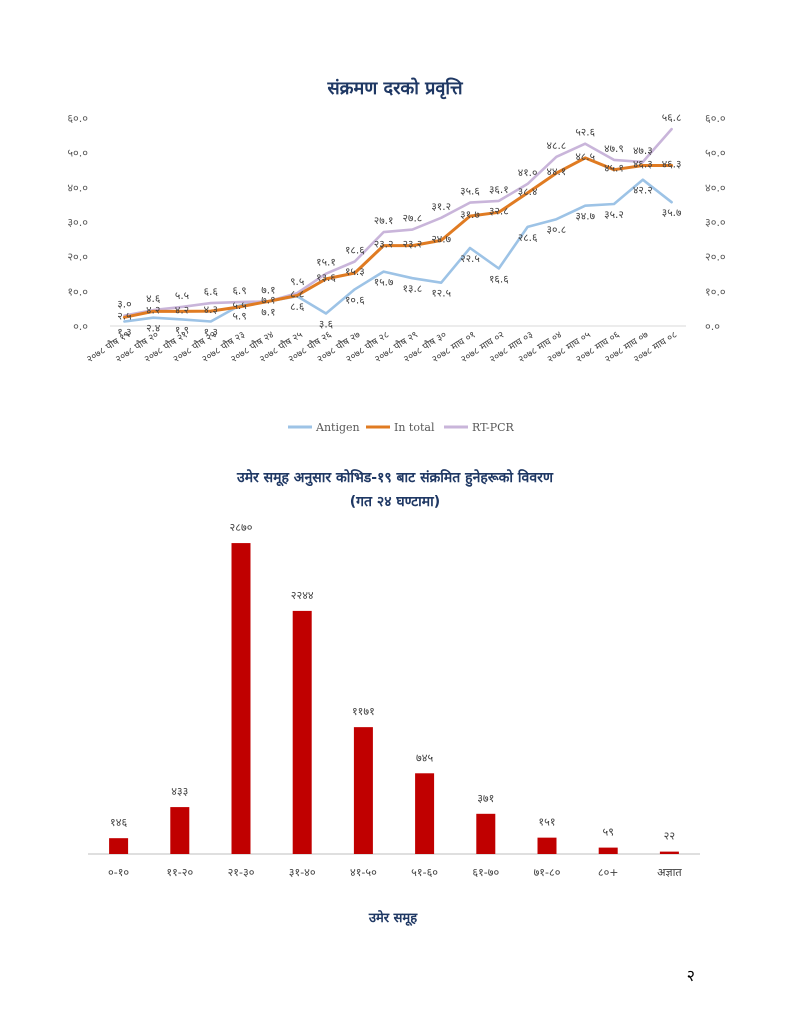  What do you see at coordinates (557, 172) in the screenshot?
I see `data-label-in-total: ४४.१` at bounding box center [557, 172].